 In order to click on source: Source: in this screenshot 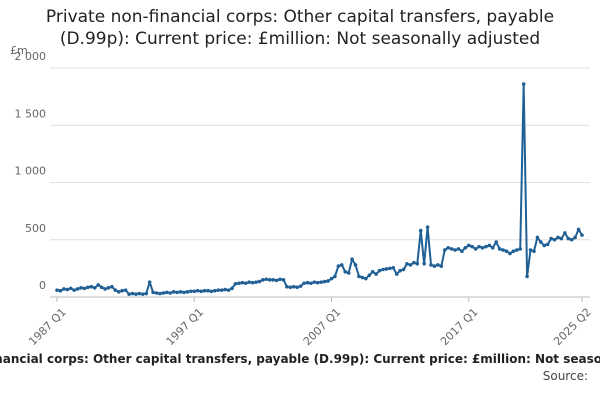, I will do `click(565, 376)`.